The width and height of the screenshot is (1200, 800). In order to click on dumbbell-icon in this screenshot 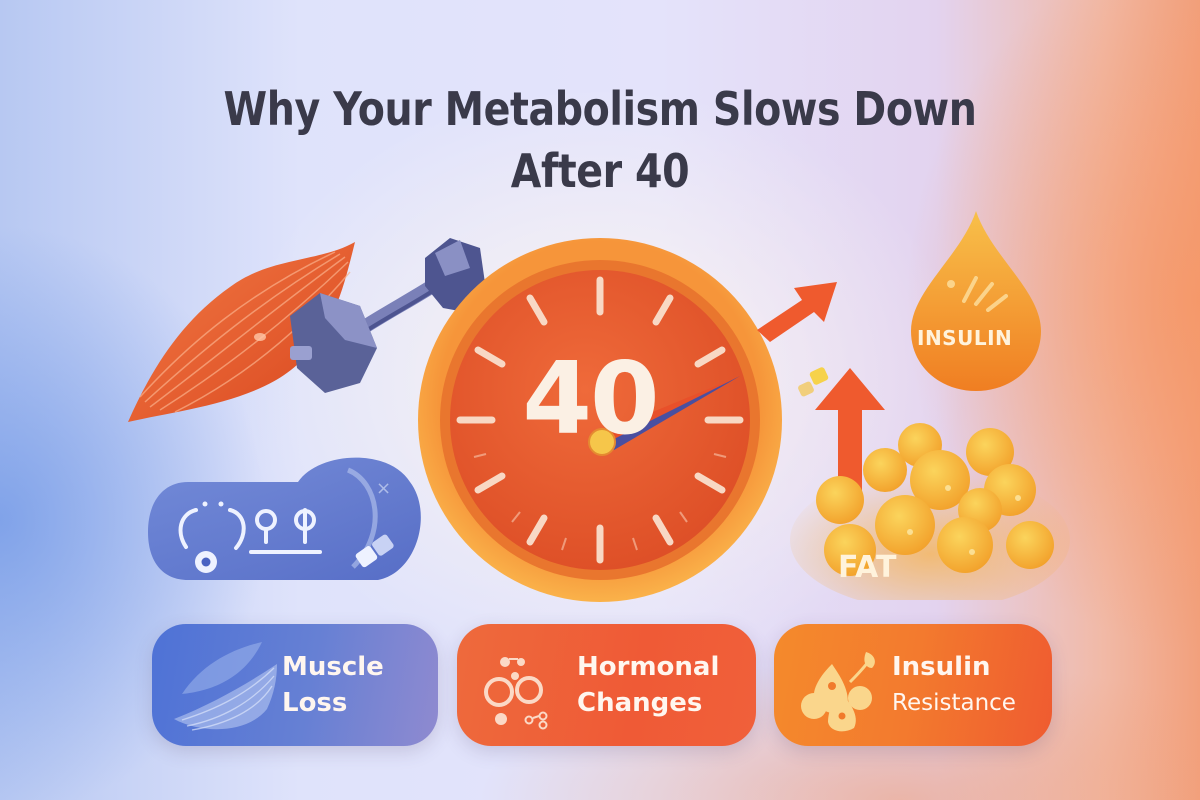, I will do `click(385, 318)`.